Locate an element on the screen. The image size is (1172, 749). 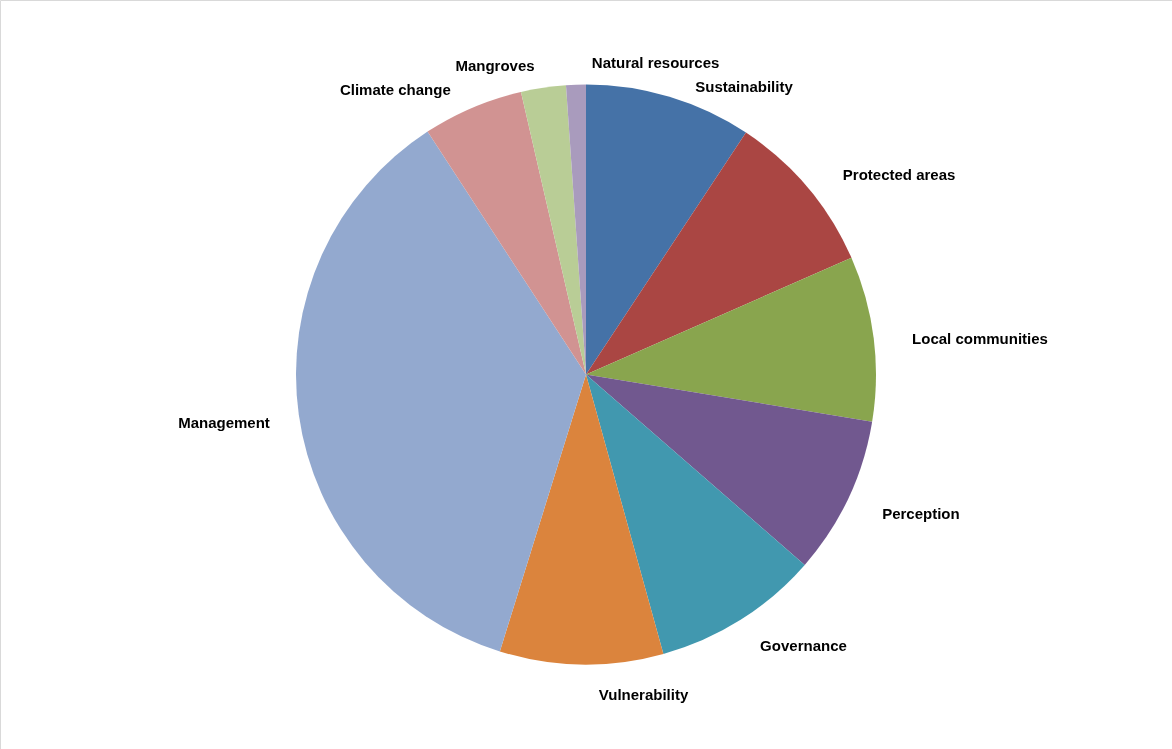
slice-label: Perception is located at coordinates (921, 513).